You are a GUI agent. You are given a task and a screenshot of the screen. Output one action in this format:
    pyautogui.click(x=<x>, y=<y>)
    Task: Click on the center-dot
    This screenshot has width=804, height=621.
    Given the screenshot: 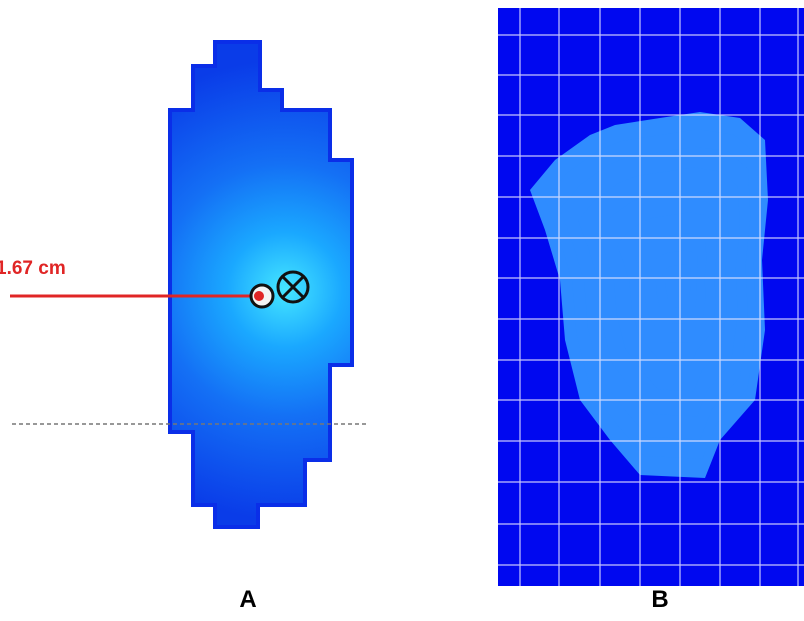 What is the action you would take?
    pyautogui.click(x=259, y=296)
    